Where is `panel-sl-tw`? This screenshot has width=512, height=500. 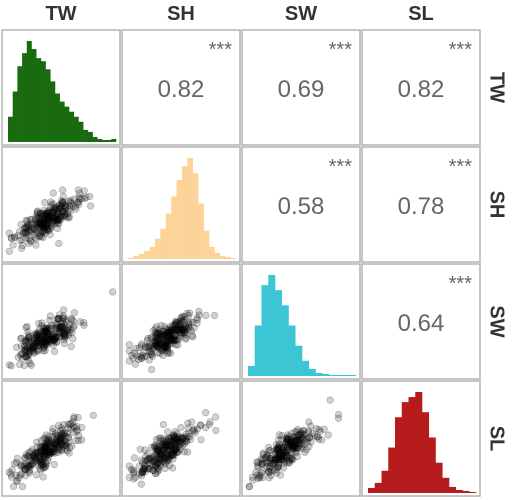 panel-sl-tw is located at coordinates (61, 438).